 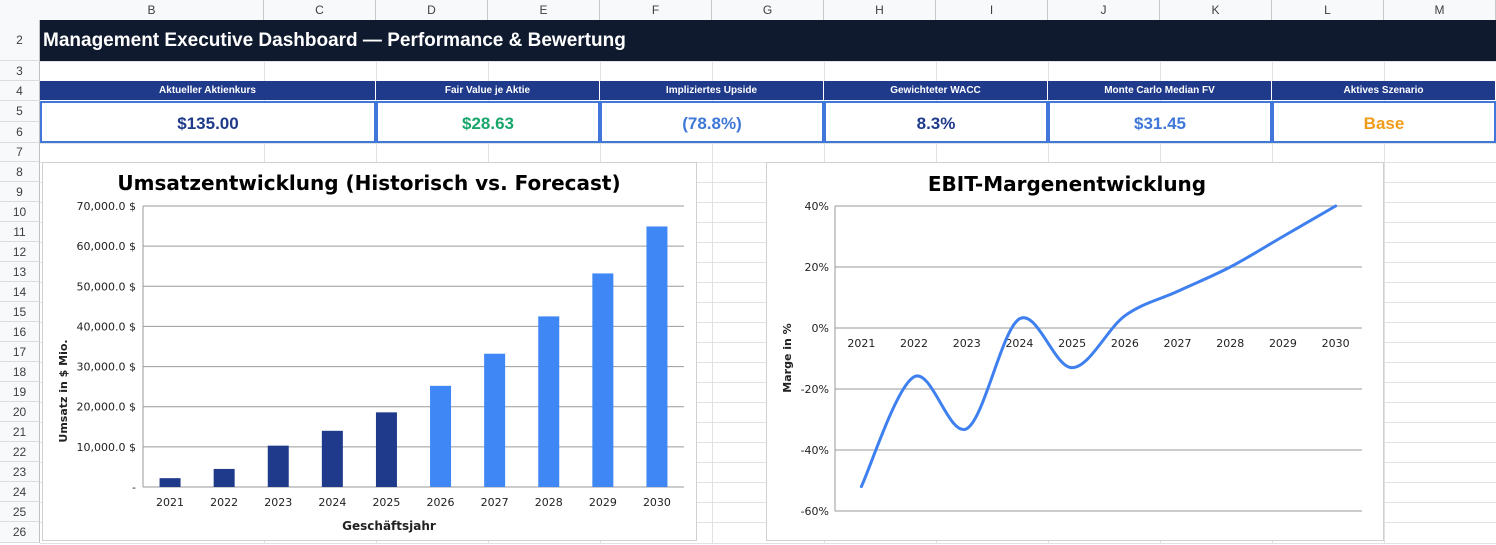 What do you see at coordinates (1230, 343) in the screenshot?
I see `ebit-xtick-label: 2028` at bounding box center [1230, 343].